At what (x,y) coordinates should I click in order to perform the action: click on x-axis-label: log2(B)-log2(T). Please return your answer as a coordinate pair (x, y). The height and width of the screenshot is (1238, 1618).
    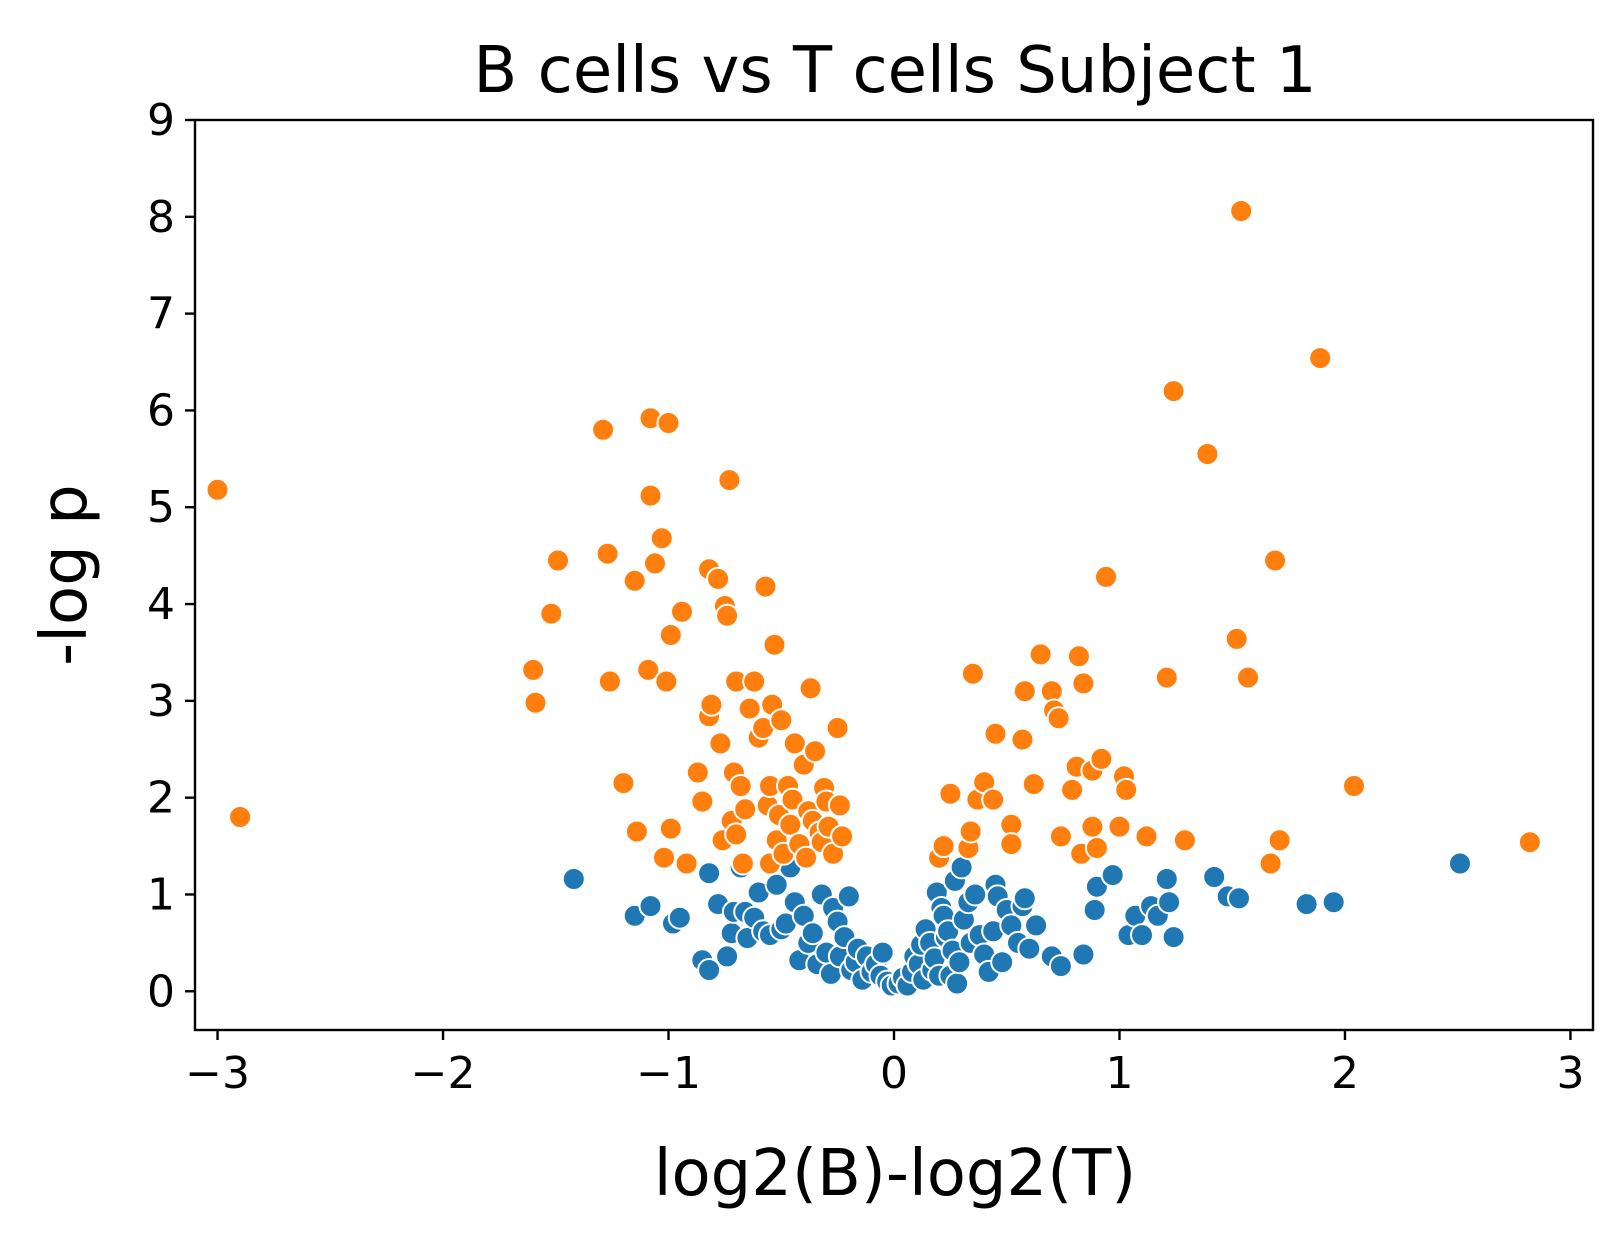
    Looking at the image, I should click on (895, 1174).